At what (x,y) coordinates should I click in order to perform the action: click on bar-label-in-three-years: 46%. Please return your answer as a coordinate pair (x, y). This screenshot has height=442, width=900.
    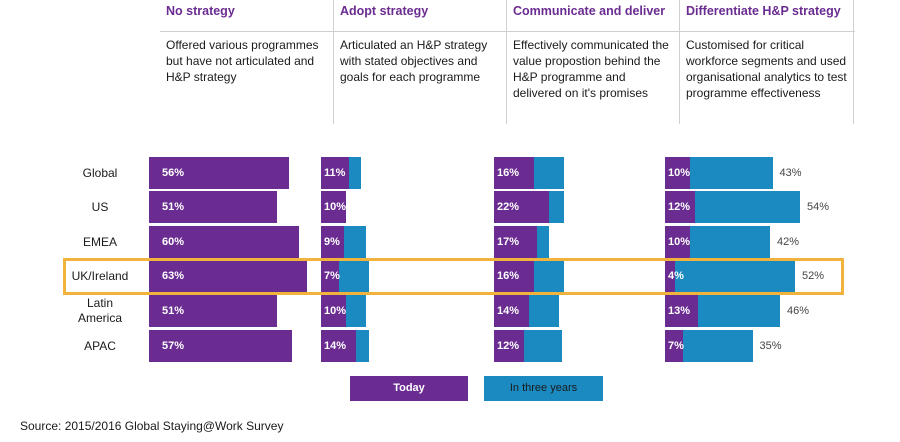
    Looking at the image, I should click on (798, 311).